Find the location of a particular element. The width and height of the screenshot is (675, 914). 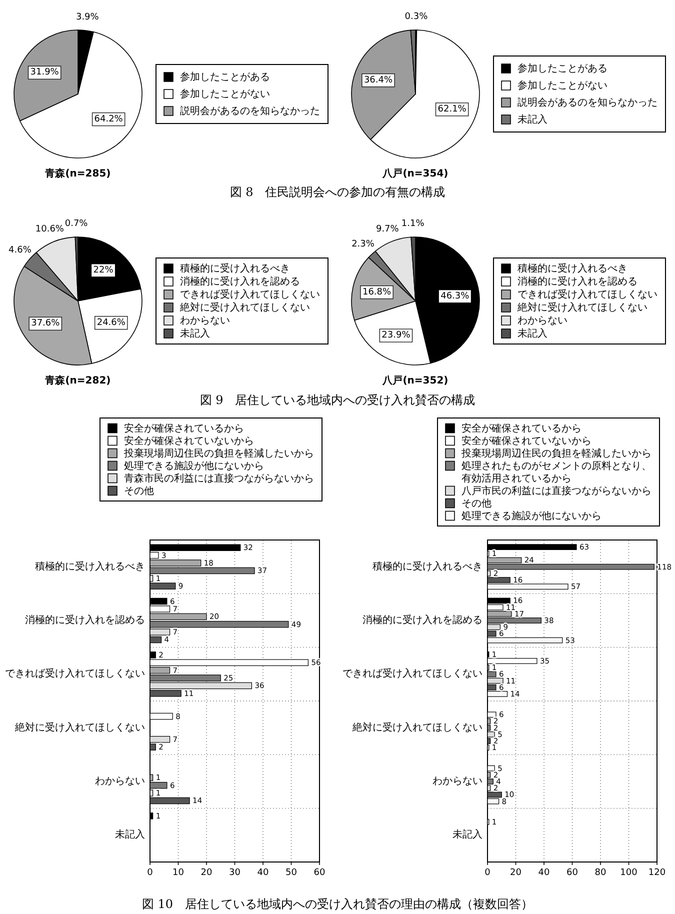

data-label: 22% is located at coordinates (103, 270).